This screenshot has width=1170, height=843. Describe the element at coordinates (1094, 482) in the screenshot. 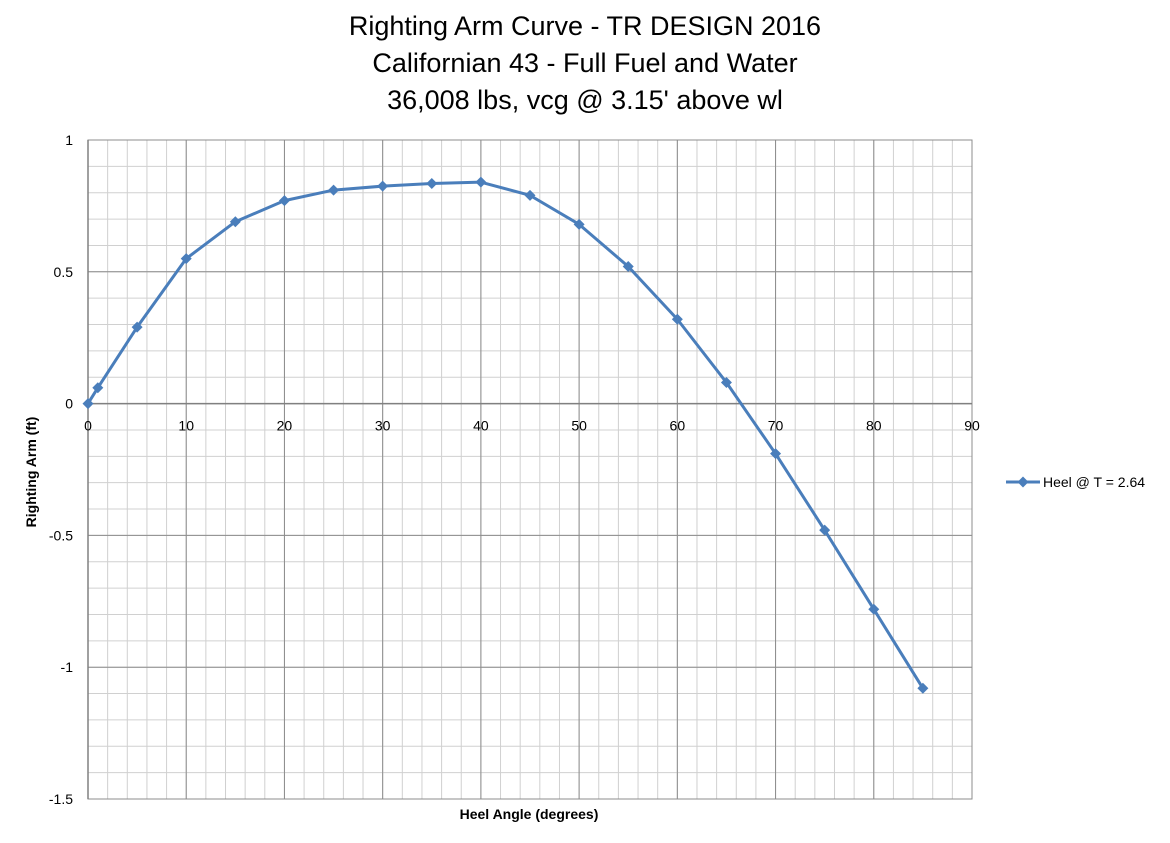

I see `legend-label: Heel @ T = 2.64` at that location.